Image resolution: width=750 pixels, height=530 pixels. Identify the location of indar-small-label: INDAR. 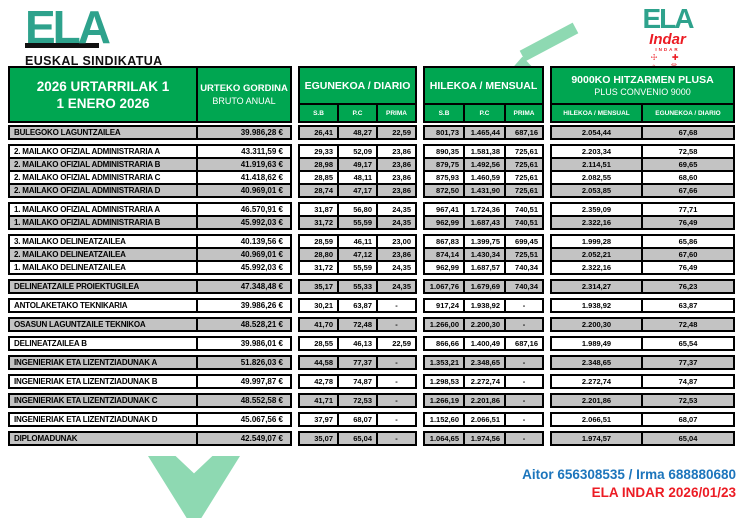
(667, 49).